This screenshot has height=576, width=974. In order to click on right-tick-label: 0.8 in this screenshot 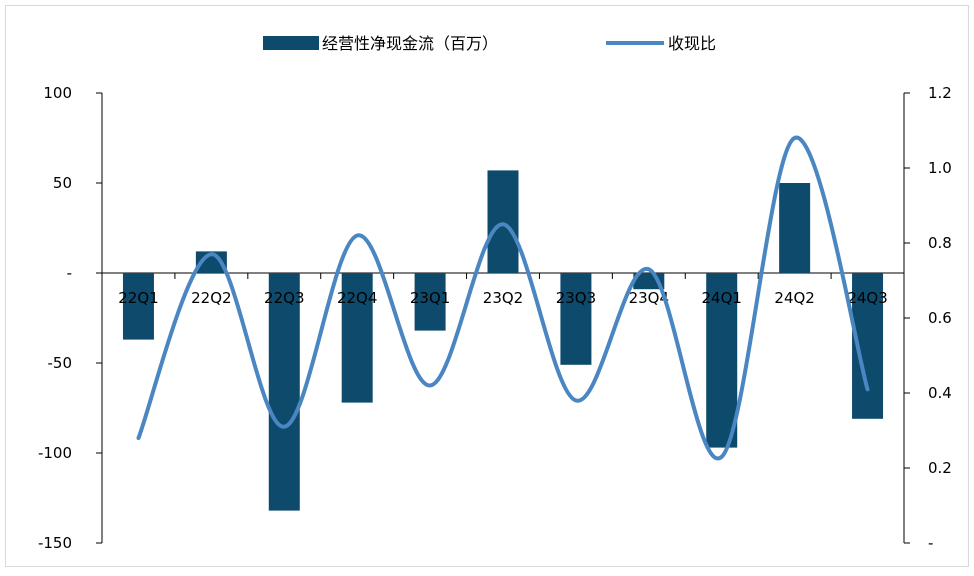, I will do `click(940, 243)`.